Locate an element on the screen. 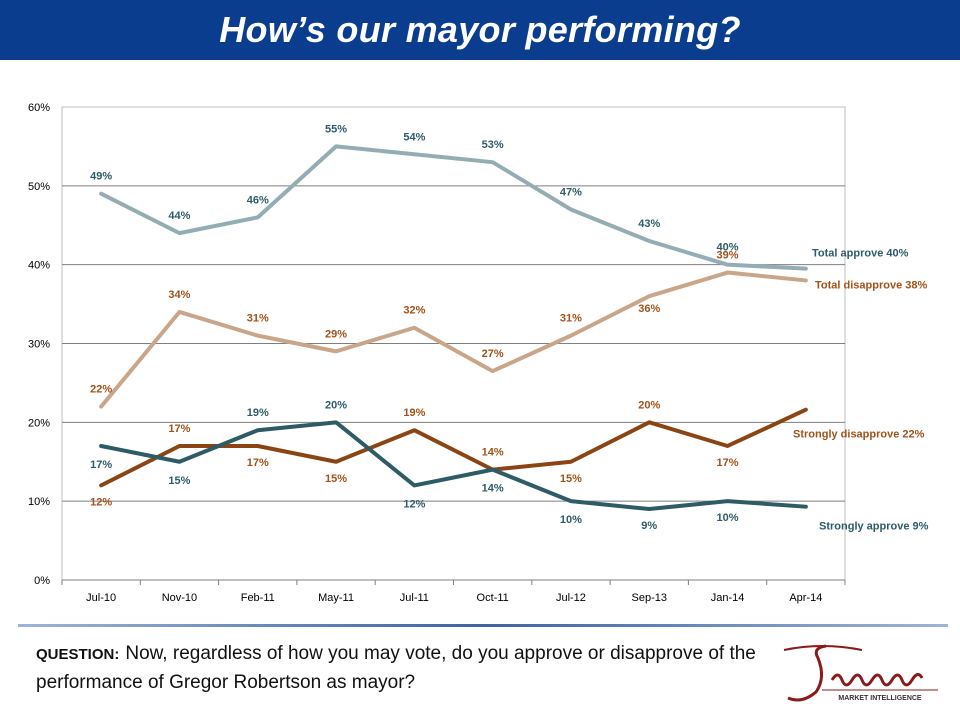  data-label: 47% is located at coordinates (571, 192).